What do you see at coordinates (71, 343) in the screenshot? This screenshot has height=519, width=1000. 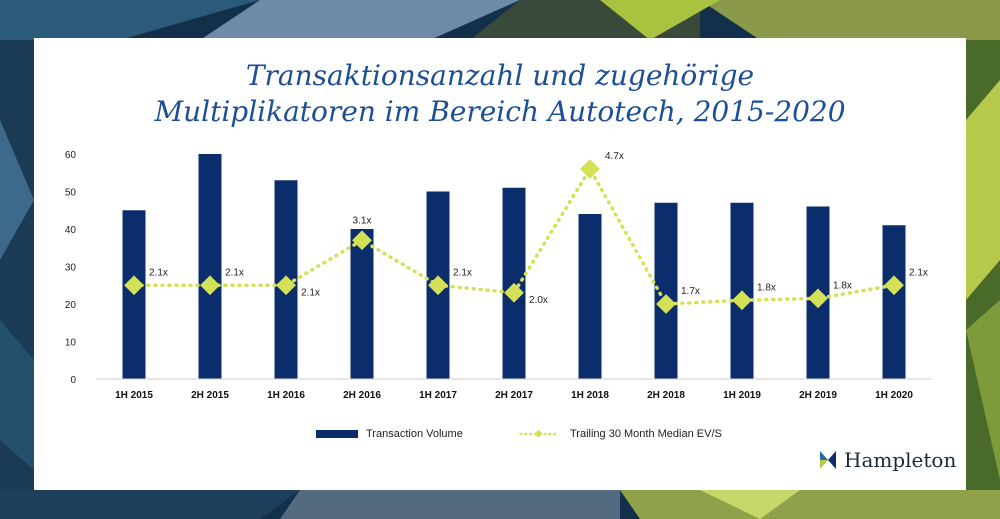 I see `y-tick-label: 10` at bounding box center [71, 343].